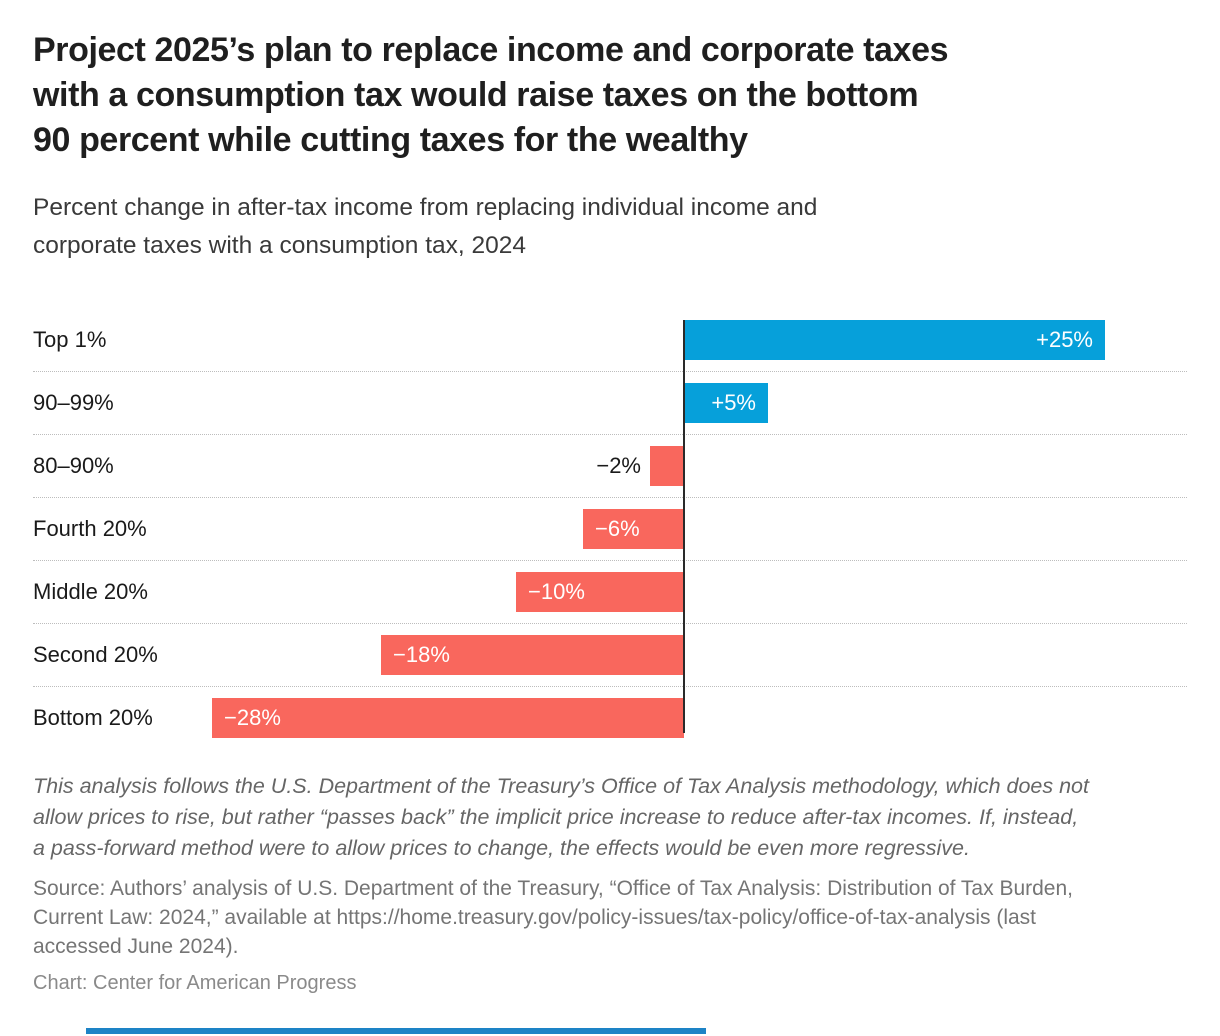  I want to click on bar: −10%, so click(600, 592).